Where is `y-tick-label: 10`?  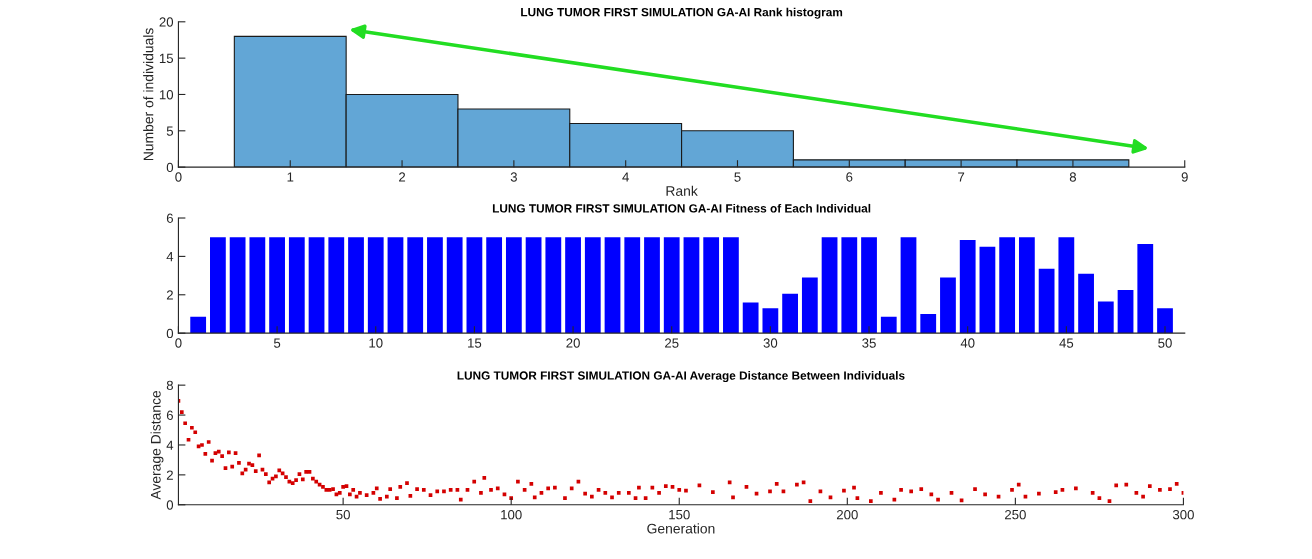
y-tick-label: 10 is located at coordinates (166, 95).